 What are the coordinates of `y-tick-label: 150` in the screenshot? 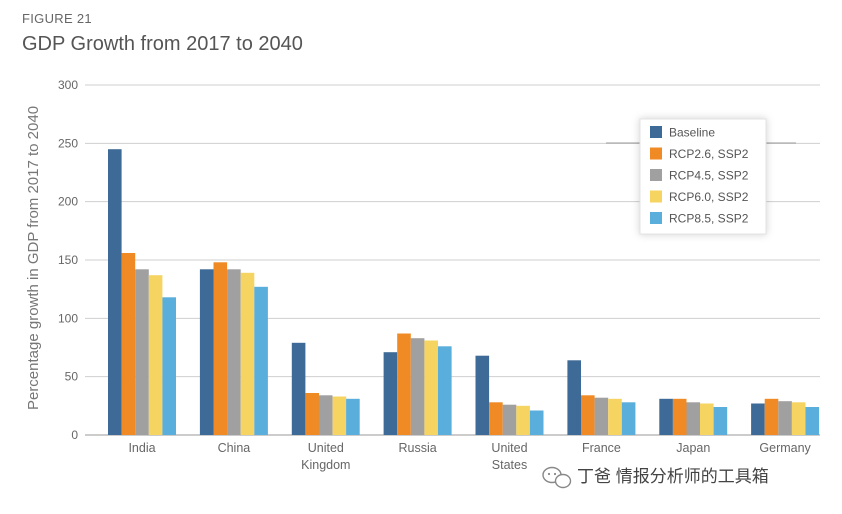 It's located at (68, 260).